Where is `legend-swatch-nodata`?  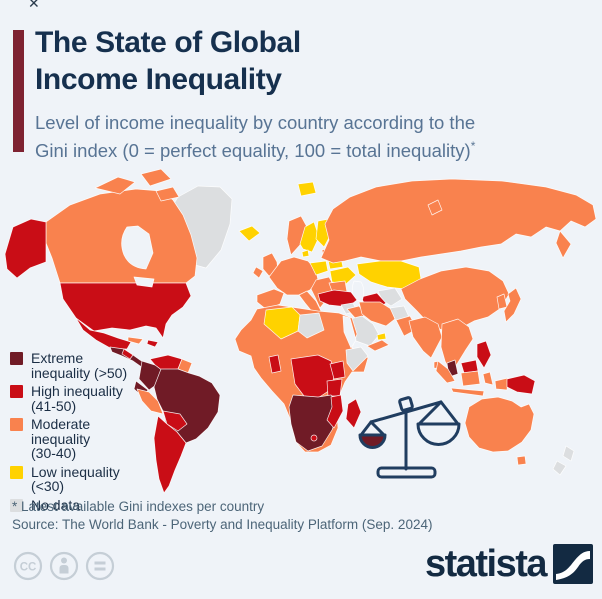
legend-swatch-nodata is located at coordinates (16, 505).